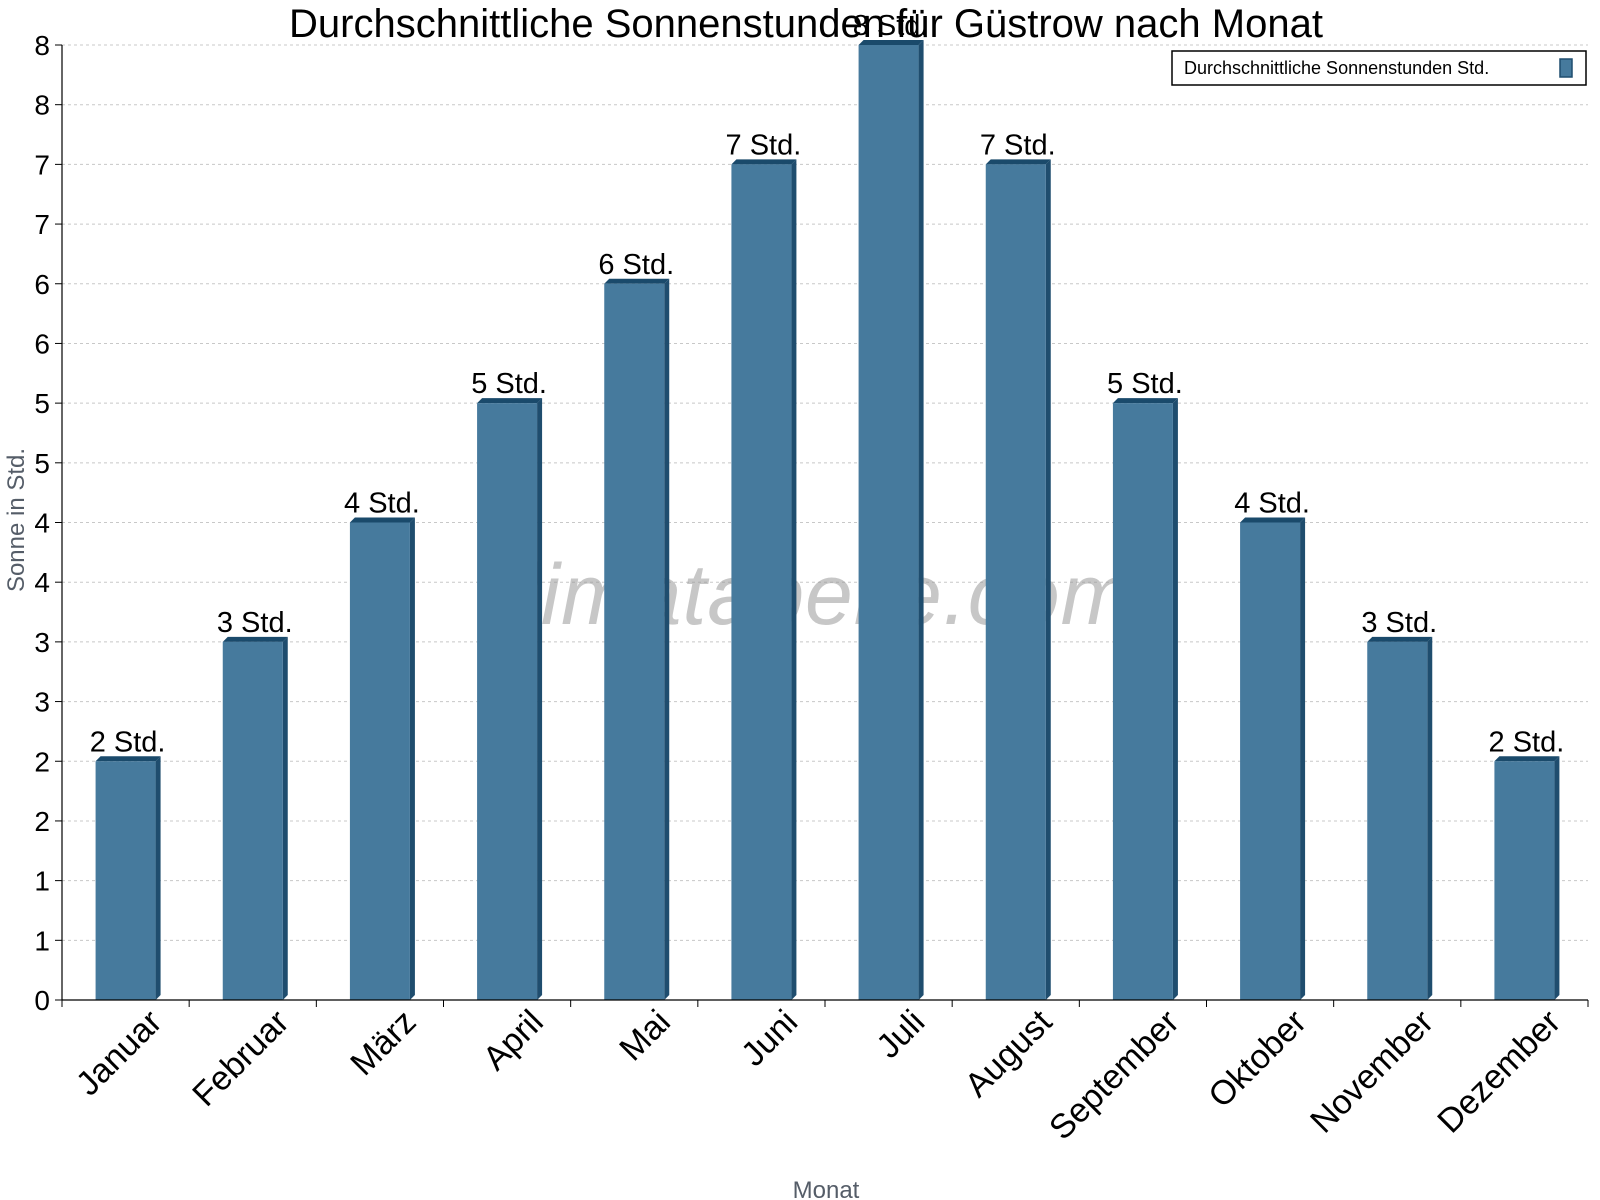 The height and width of the screenshot is (1200, 1600). I want to click on x-axis-label: Monat, so click(826, 1188).